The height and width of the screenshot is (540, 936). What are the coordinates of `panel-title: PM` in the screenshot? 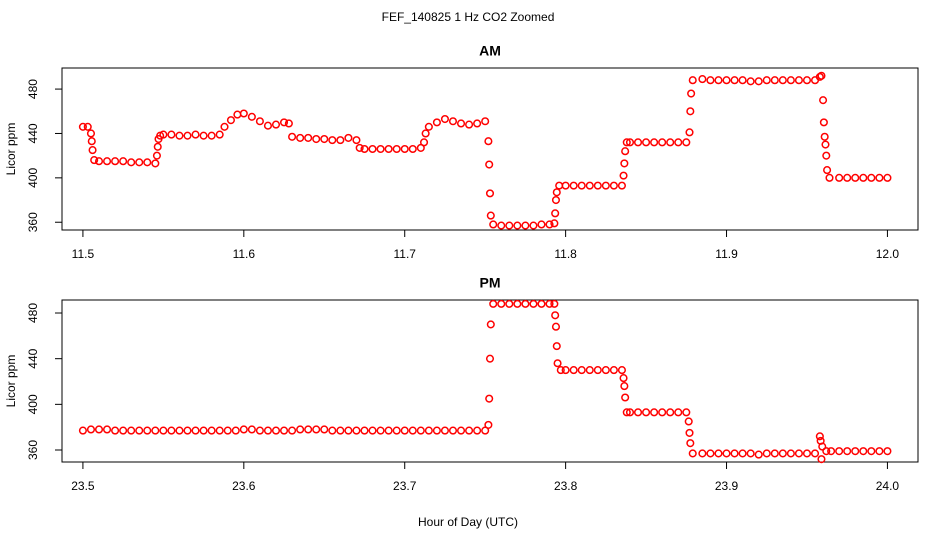 It's located at (490, 283).